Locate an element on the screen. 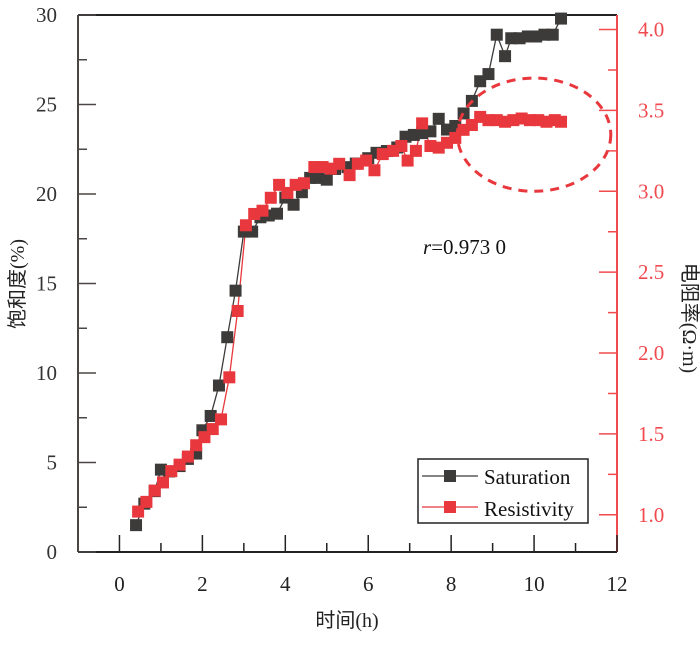 This screenshot has width=700, height=645. x-tick-label: 8 is located at coordinates (451, 584).